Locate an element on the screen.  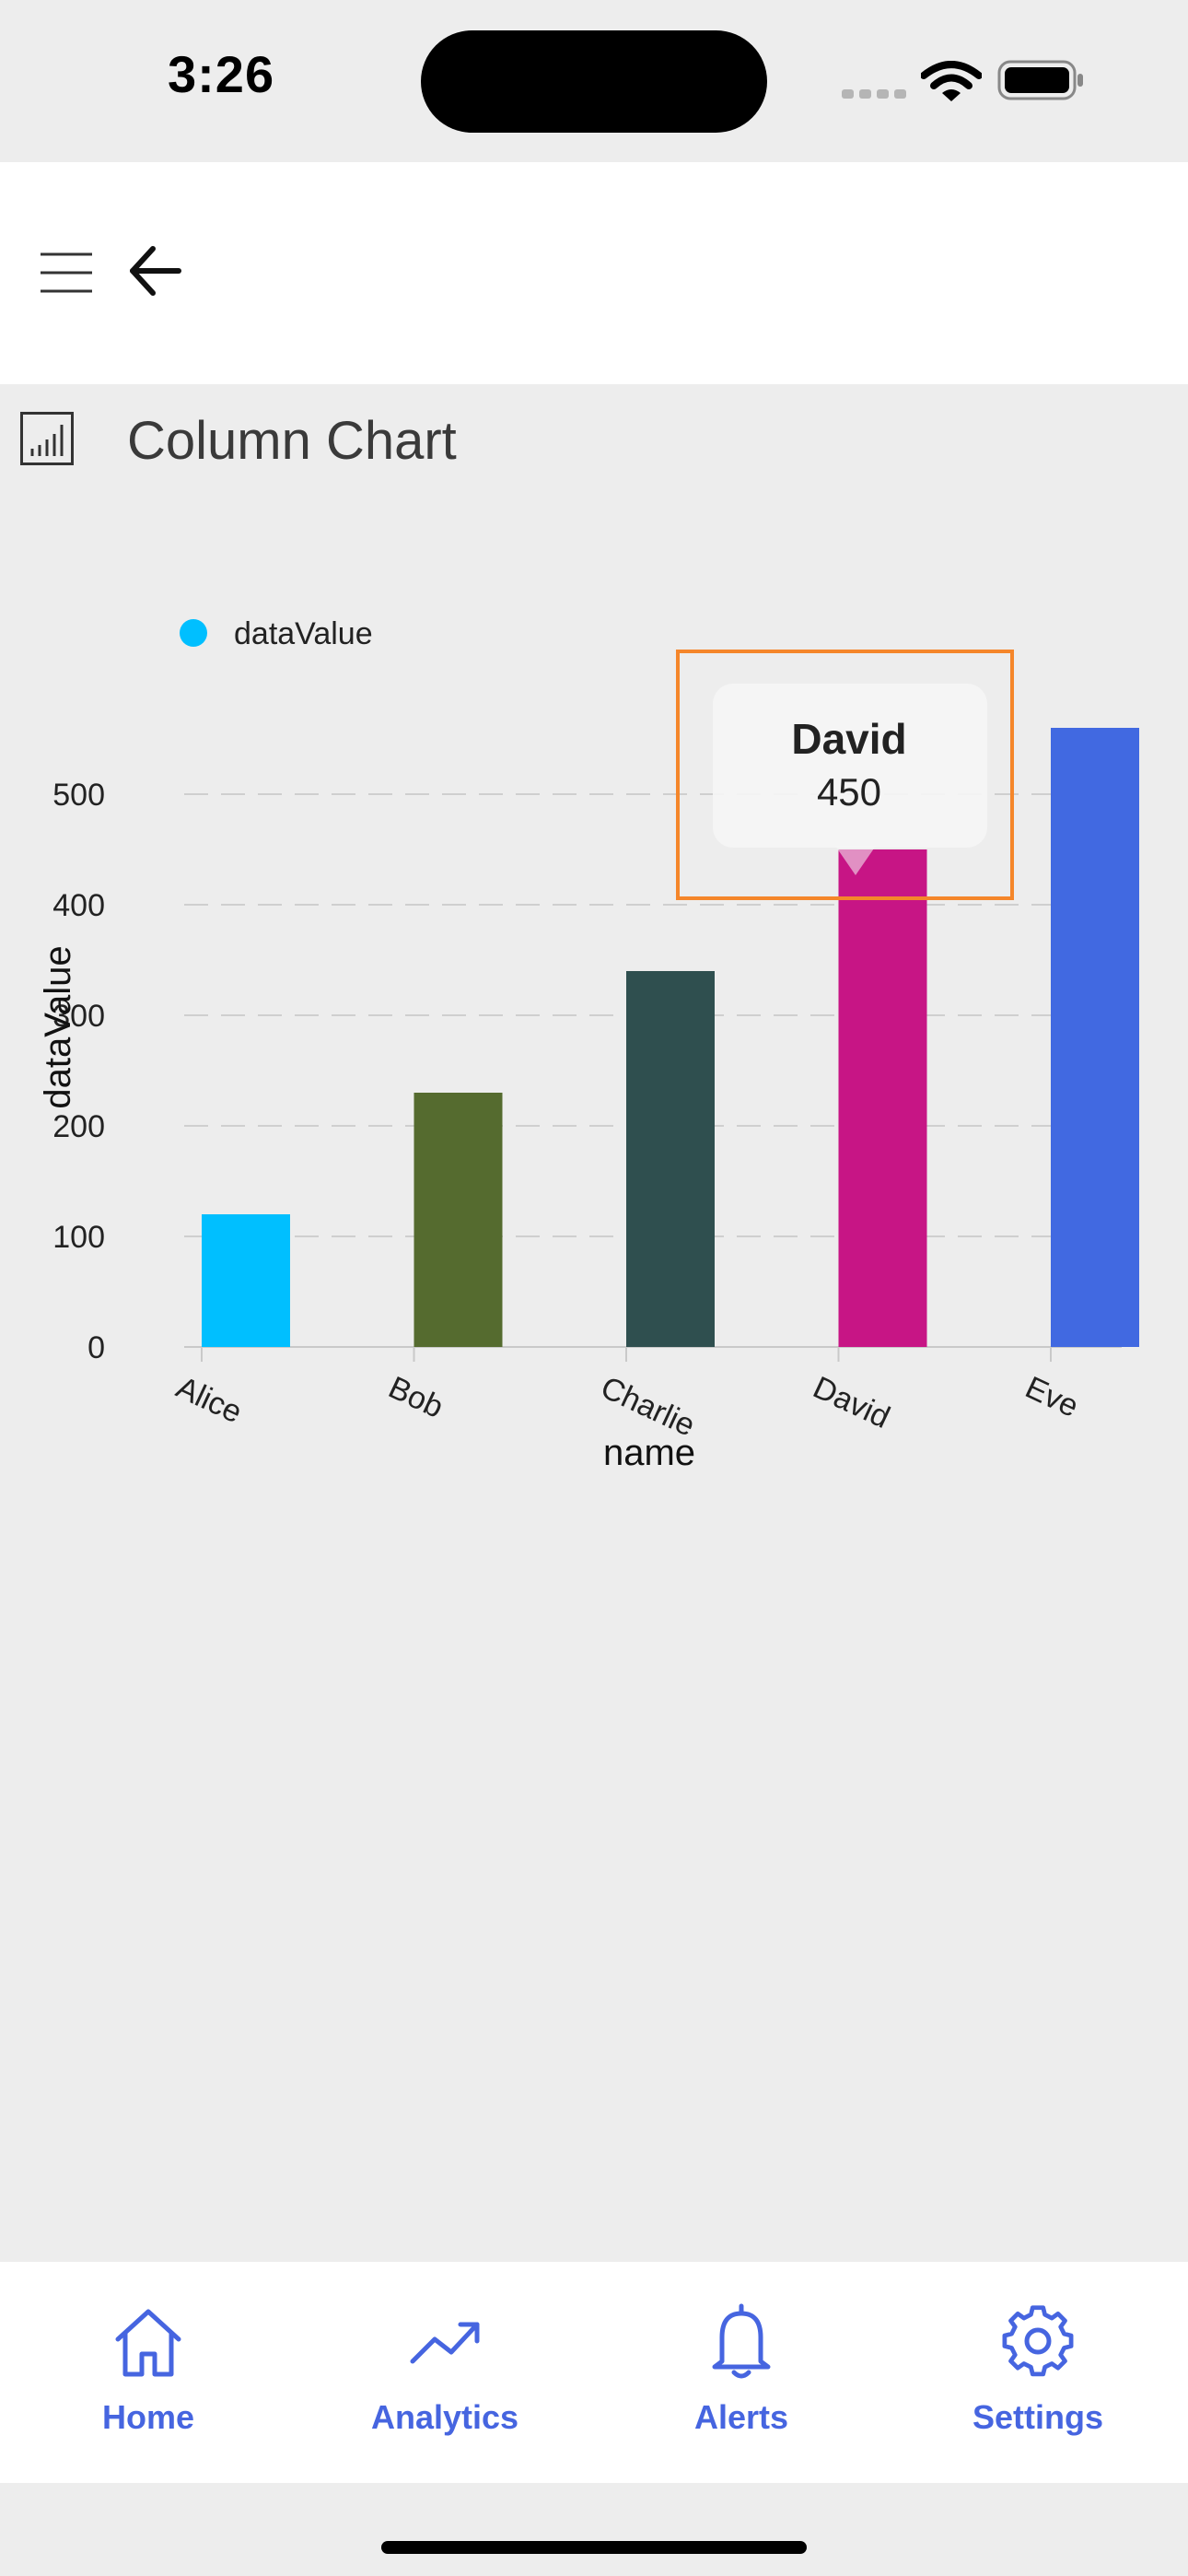
tooltip-box is located at coordinates (850, 766).